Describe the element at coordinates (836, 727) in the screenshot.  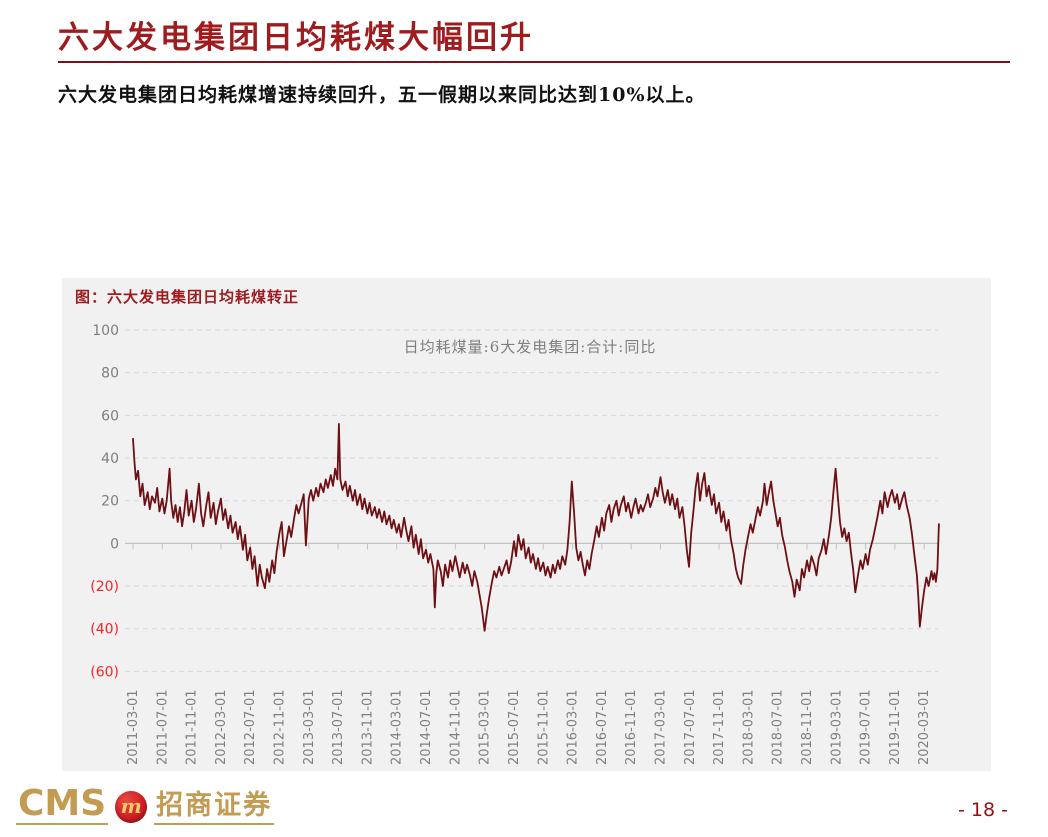
I see `x-tick-label: 2019-03-01` at that location.